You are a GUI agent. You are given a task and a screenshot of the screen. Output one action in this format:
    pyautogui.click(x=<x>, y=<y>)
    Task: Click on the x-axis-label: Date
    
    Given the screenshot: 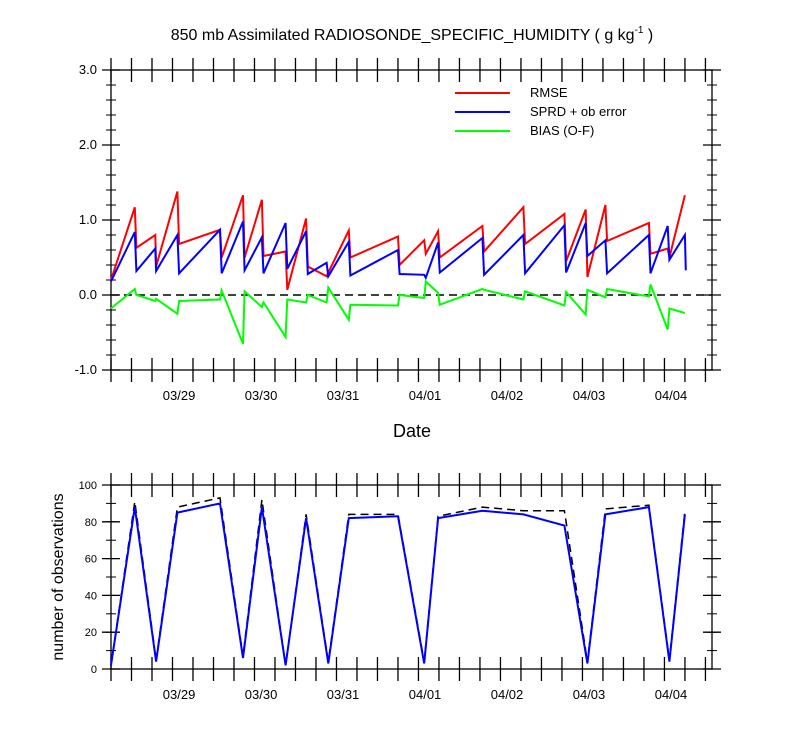 What is the action you would take?
    pyautogui.click(x=412, y=431)
    